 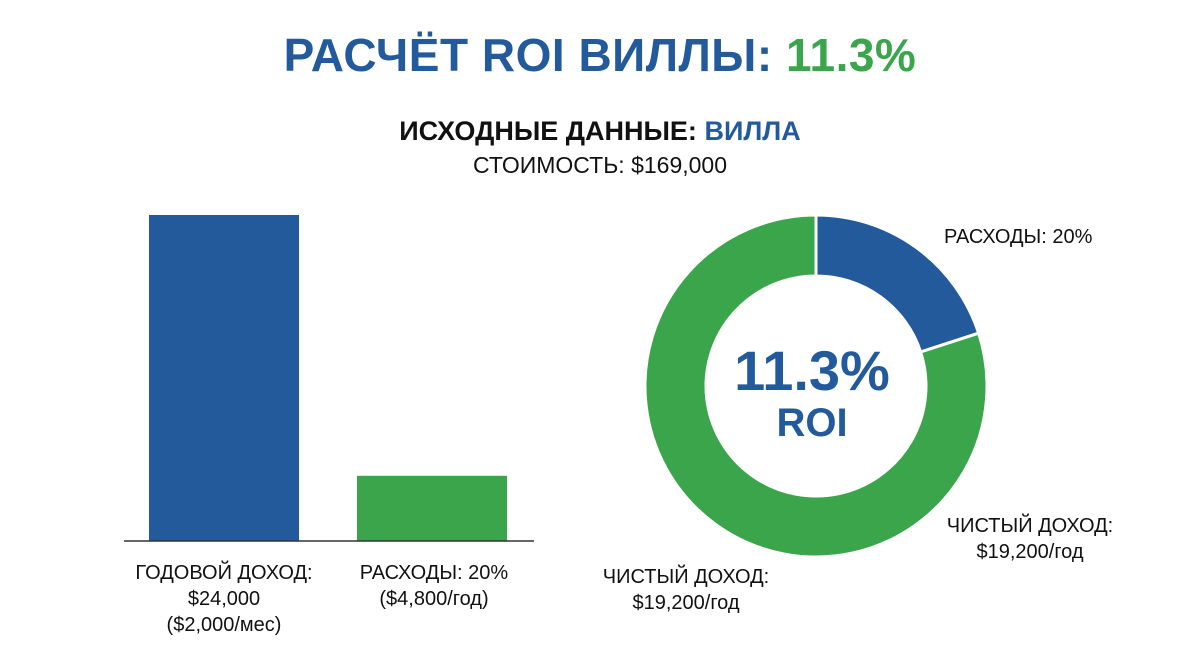 I want to click on donut-label-net-income-left: ЧИСТЫЙ ДОХОД: $19,200/год, so click(x=686, y=590).